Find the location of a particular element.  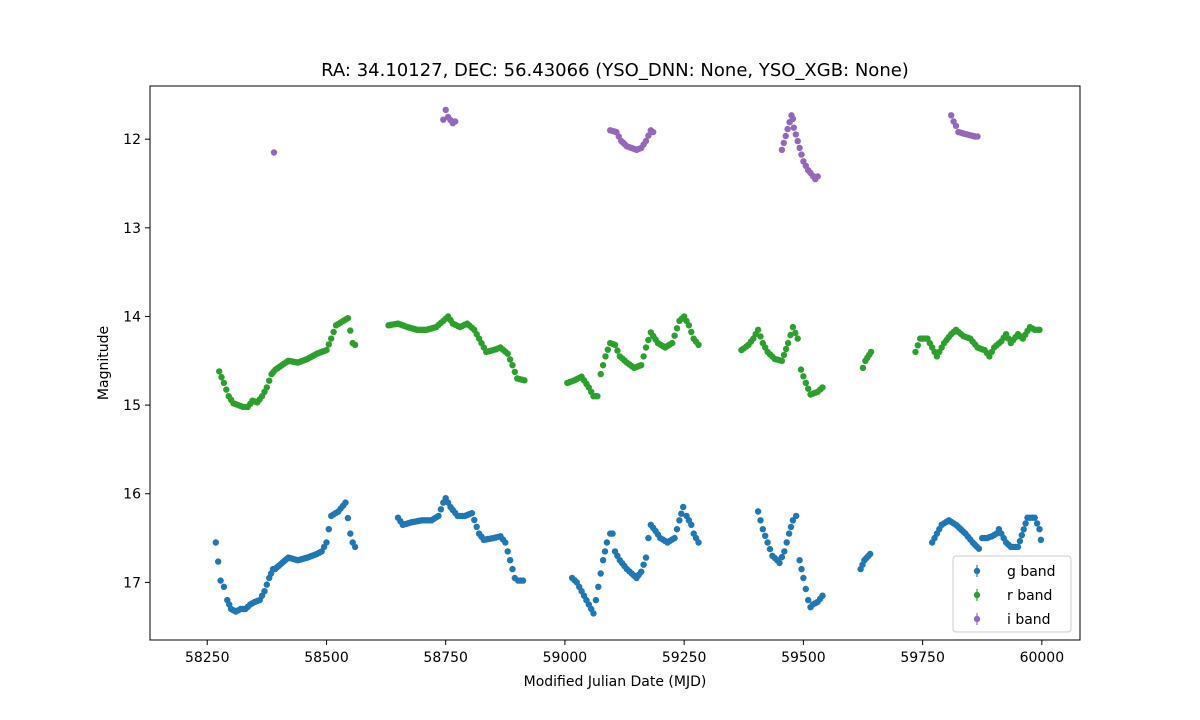

legend-label: g band is located at coordinates (1031, 572).